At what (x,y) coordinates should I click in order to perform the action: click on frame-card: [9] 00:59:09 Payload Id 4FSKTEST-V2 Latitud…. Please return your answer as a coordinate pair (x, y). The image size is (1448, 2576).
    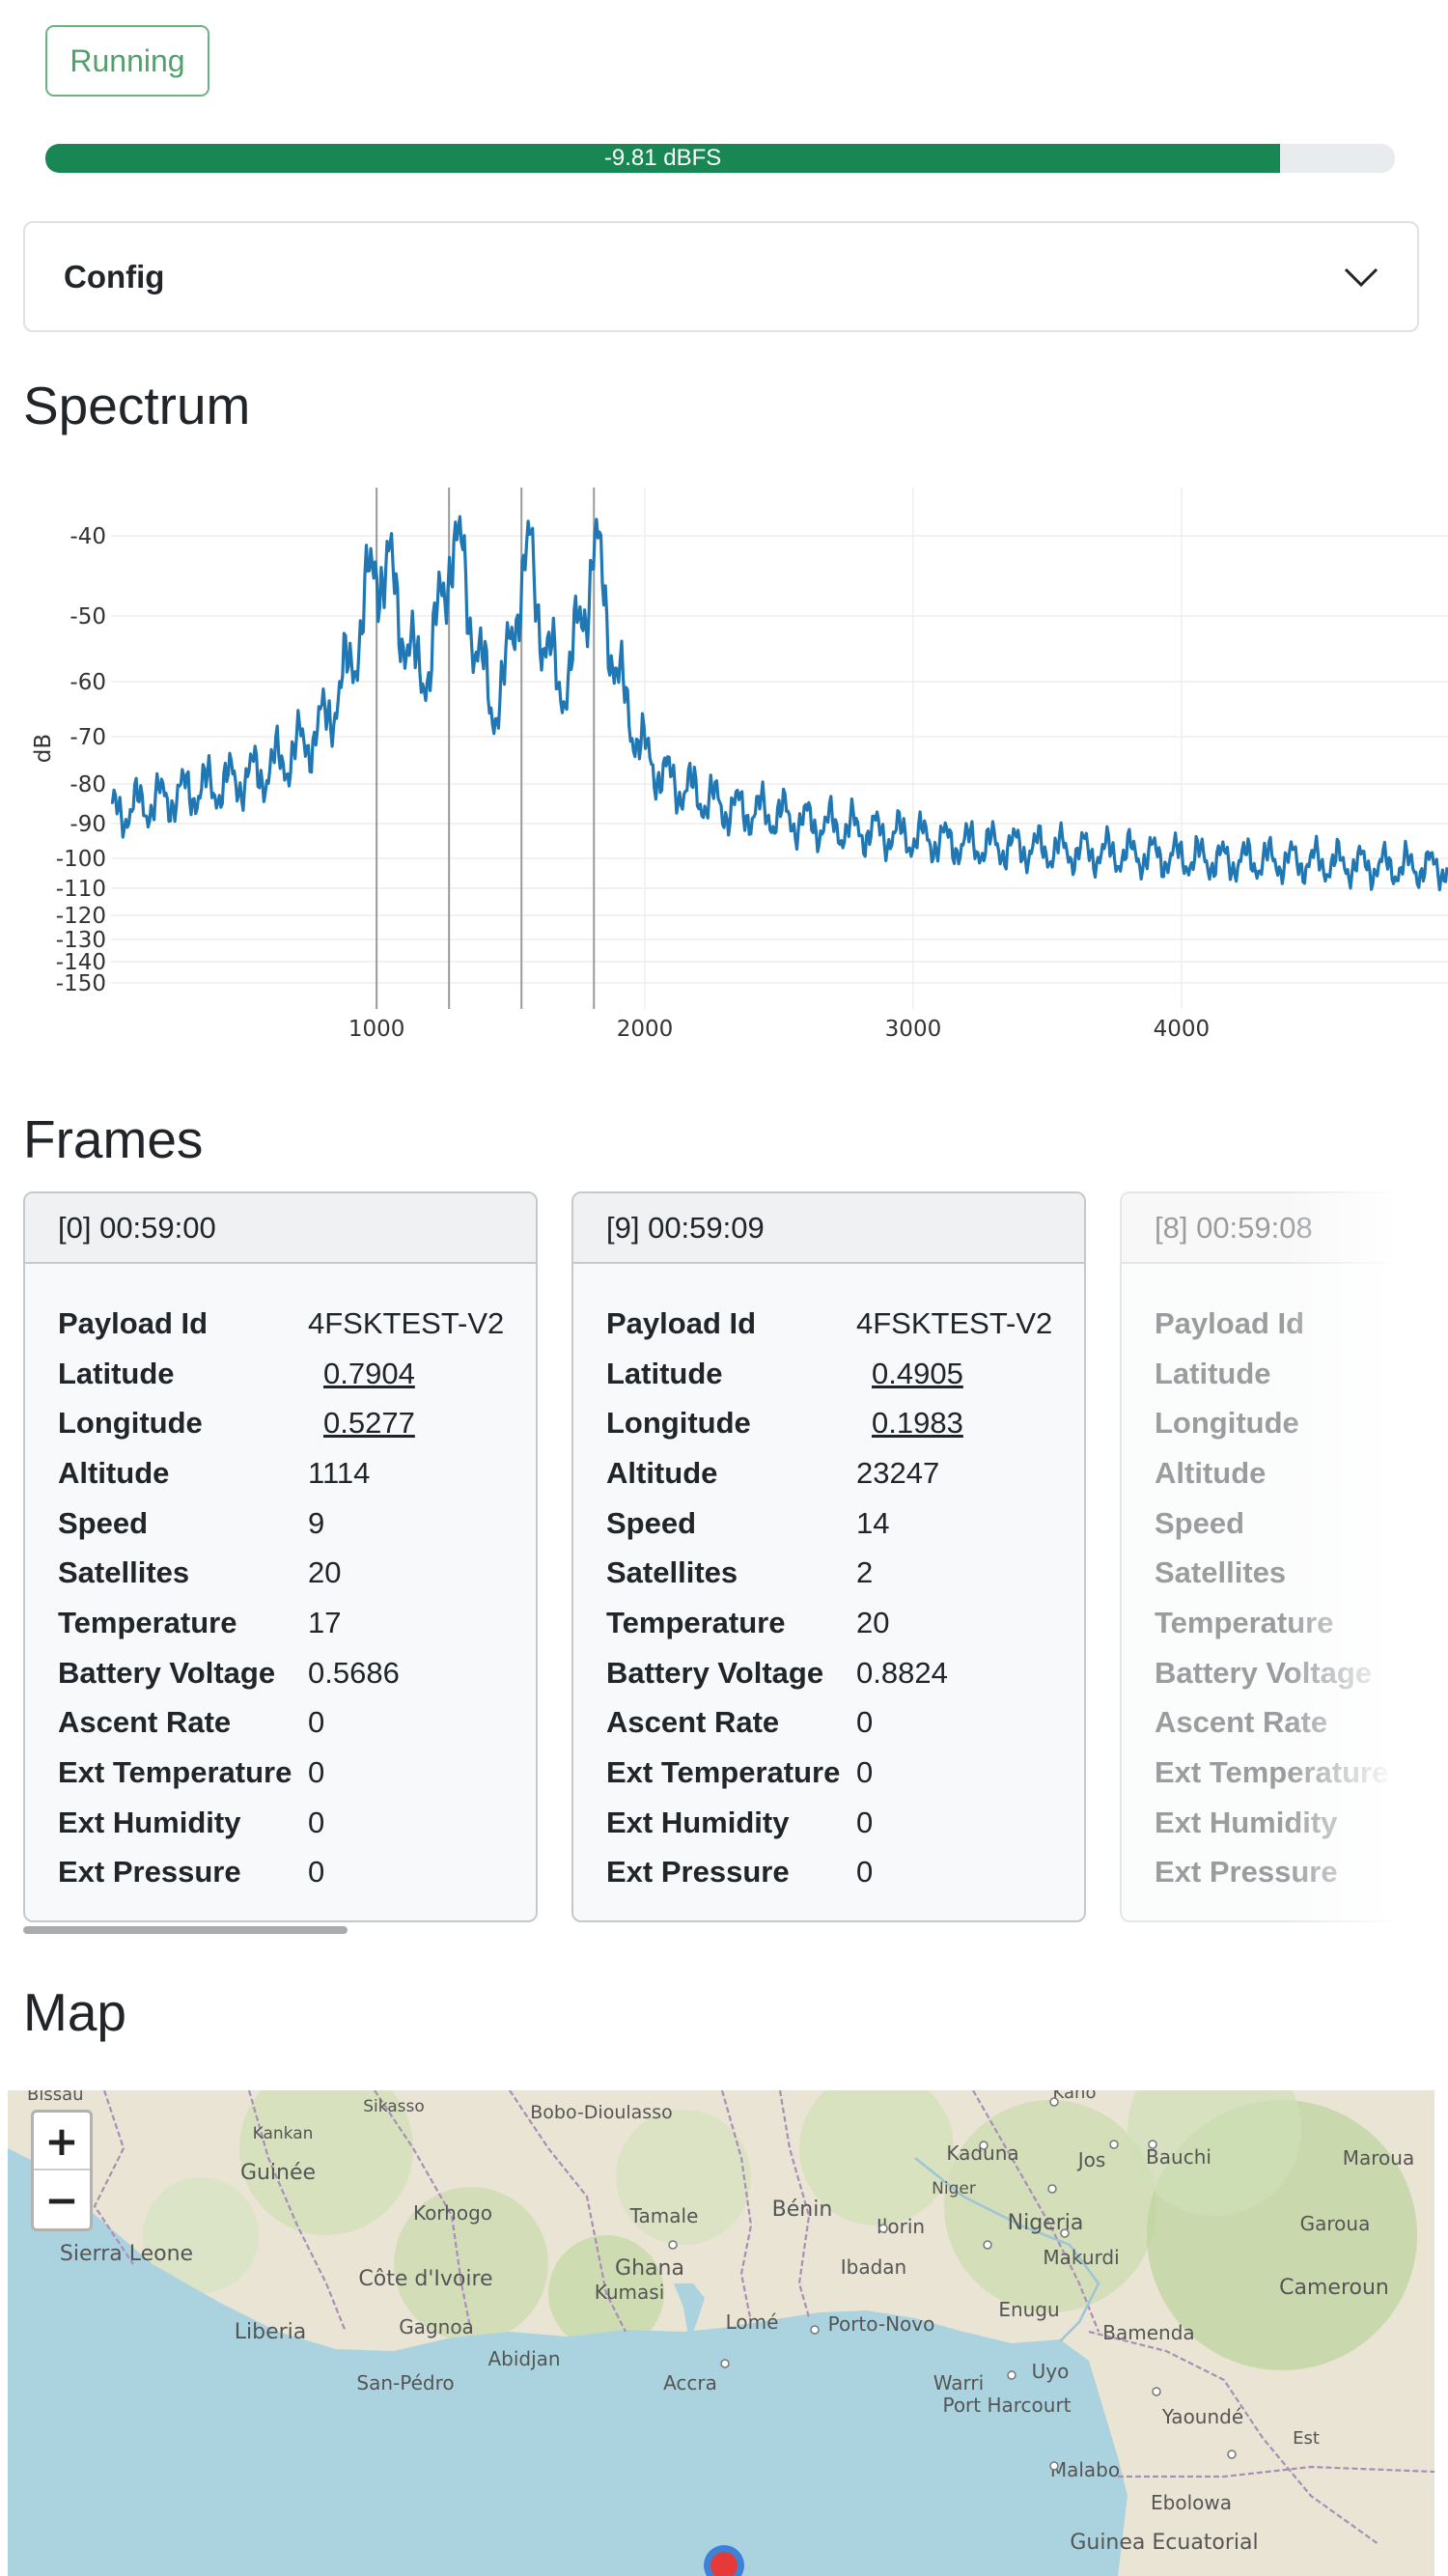
    Looking at the image, I should click on (828, 1557).